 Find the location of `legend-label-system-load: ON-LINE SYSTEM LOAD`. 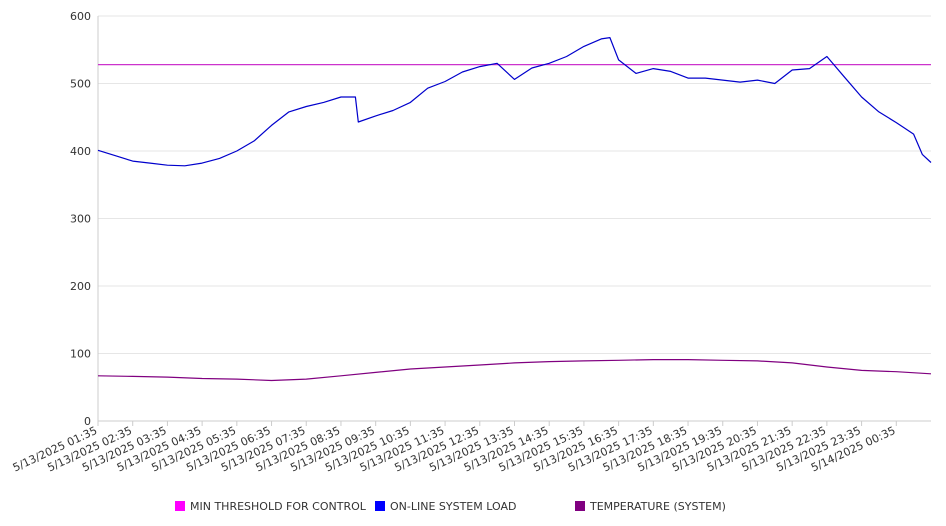

legend-label-system-load: ON-LINE SYSTEM LOAD is located at coordinates (453, 506).